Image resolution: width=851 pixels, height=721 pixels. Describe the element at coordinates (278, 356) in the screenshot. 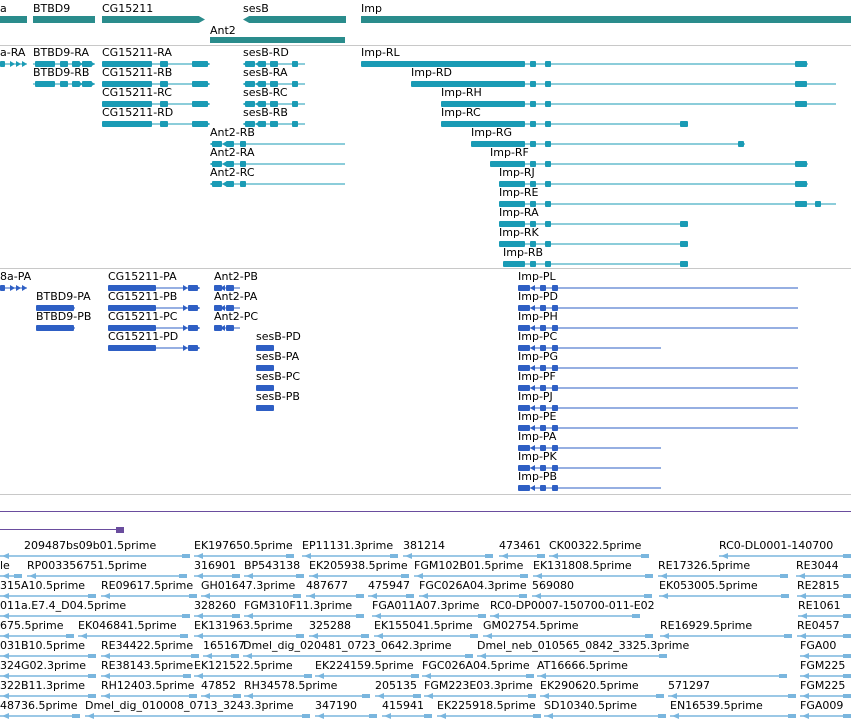

I see `protein-label: sesB-PA` at that location.